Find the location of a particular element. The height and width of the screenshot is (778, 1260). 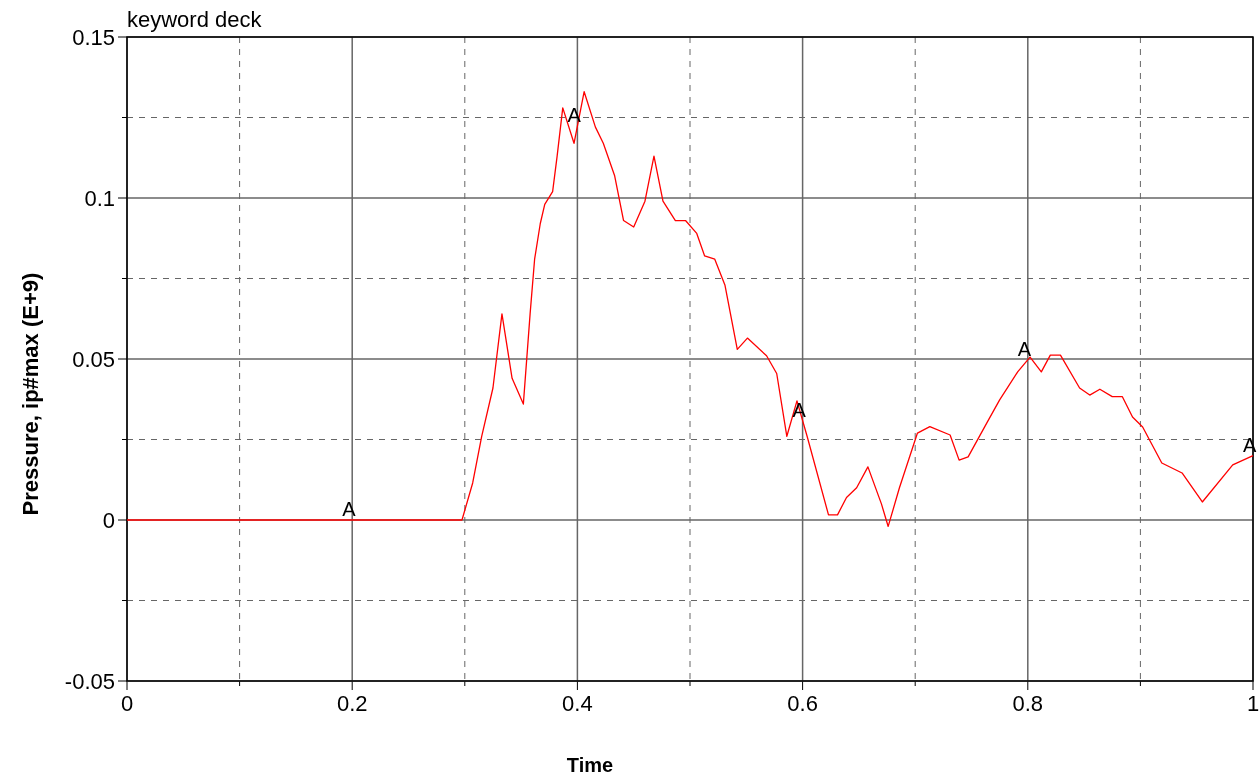

chart-title: keyword deck is located at coordinates (195, 19).